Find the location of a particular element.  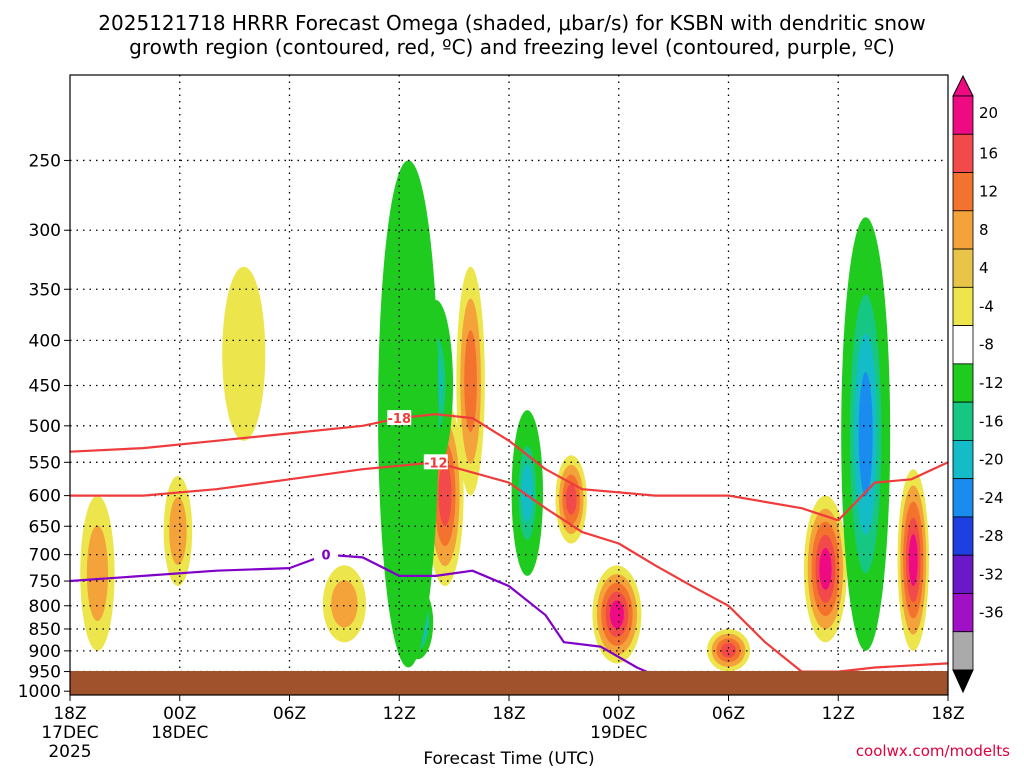

y-tick-label-300: 300 is located at coordinates (45, 231).